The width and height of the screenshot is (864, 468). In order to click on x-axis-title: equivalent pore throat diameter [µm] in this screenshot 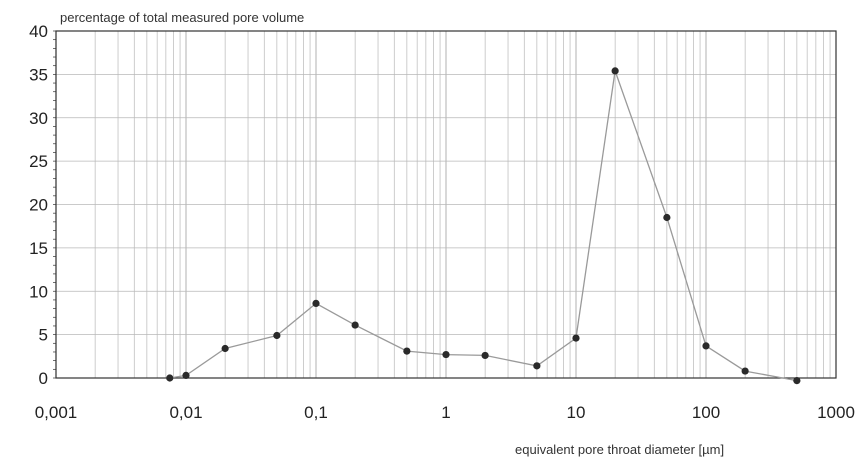, I will do `click(620, 449)`.